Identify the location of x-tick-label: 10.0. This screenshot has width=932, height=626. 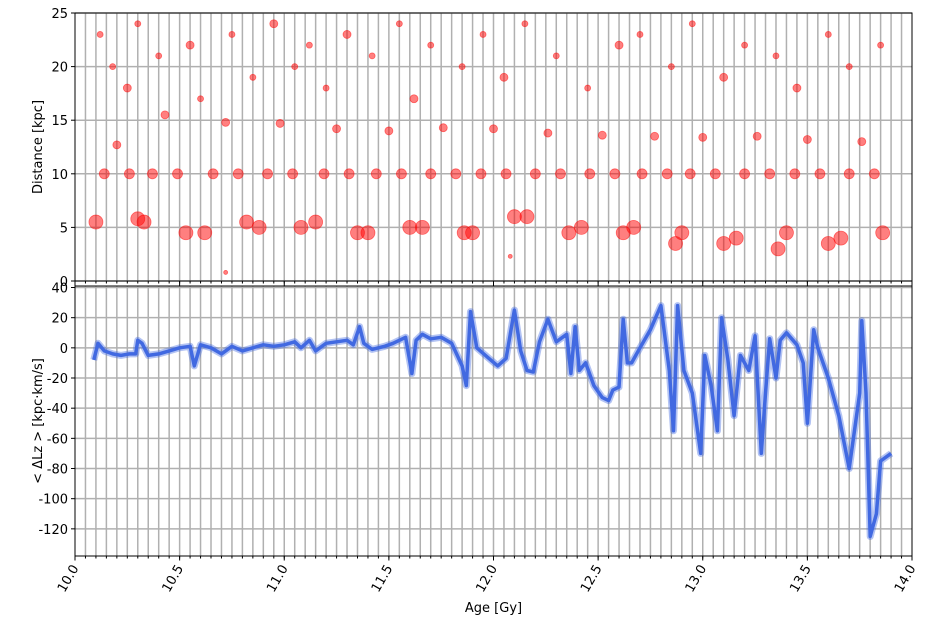
(68, 579).